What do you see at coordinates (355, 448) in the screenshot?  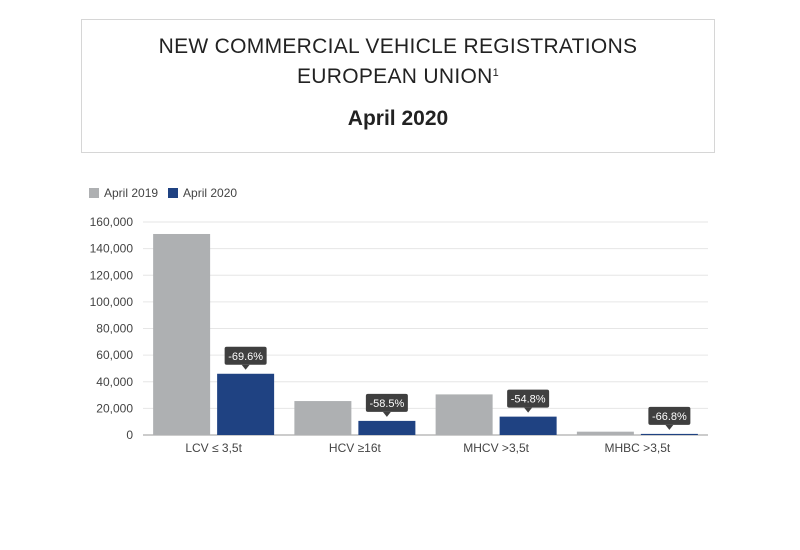 I see `x-category-label: HCV ≥16t` at bounding box center [355, 448].